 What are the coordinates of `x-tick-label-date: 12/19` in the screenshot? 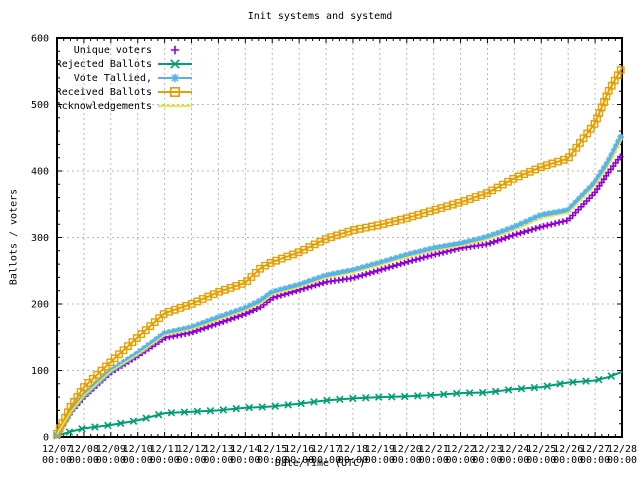 It's located at (380, 449).